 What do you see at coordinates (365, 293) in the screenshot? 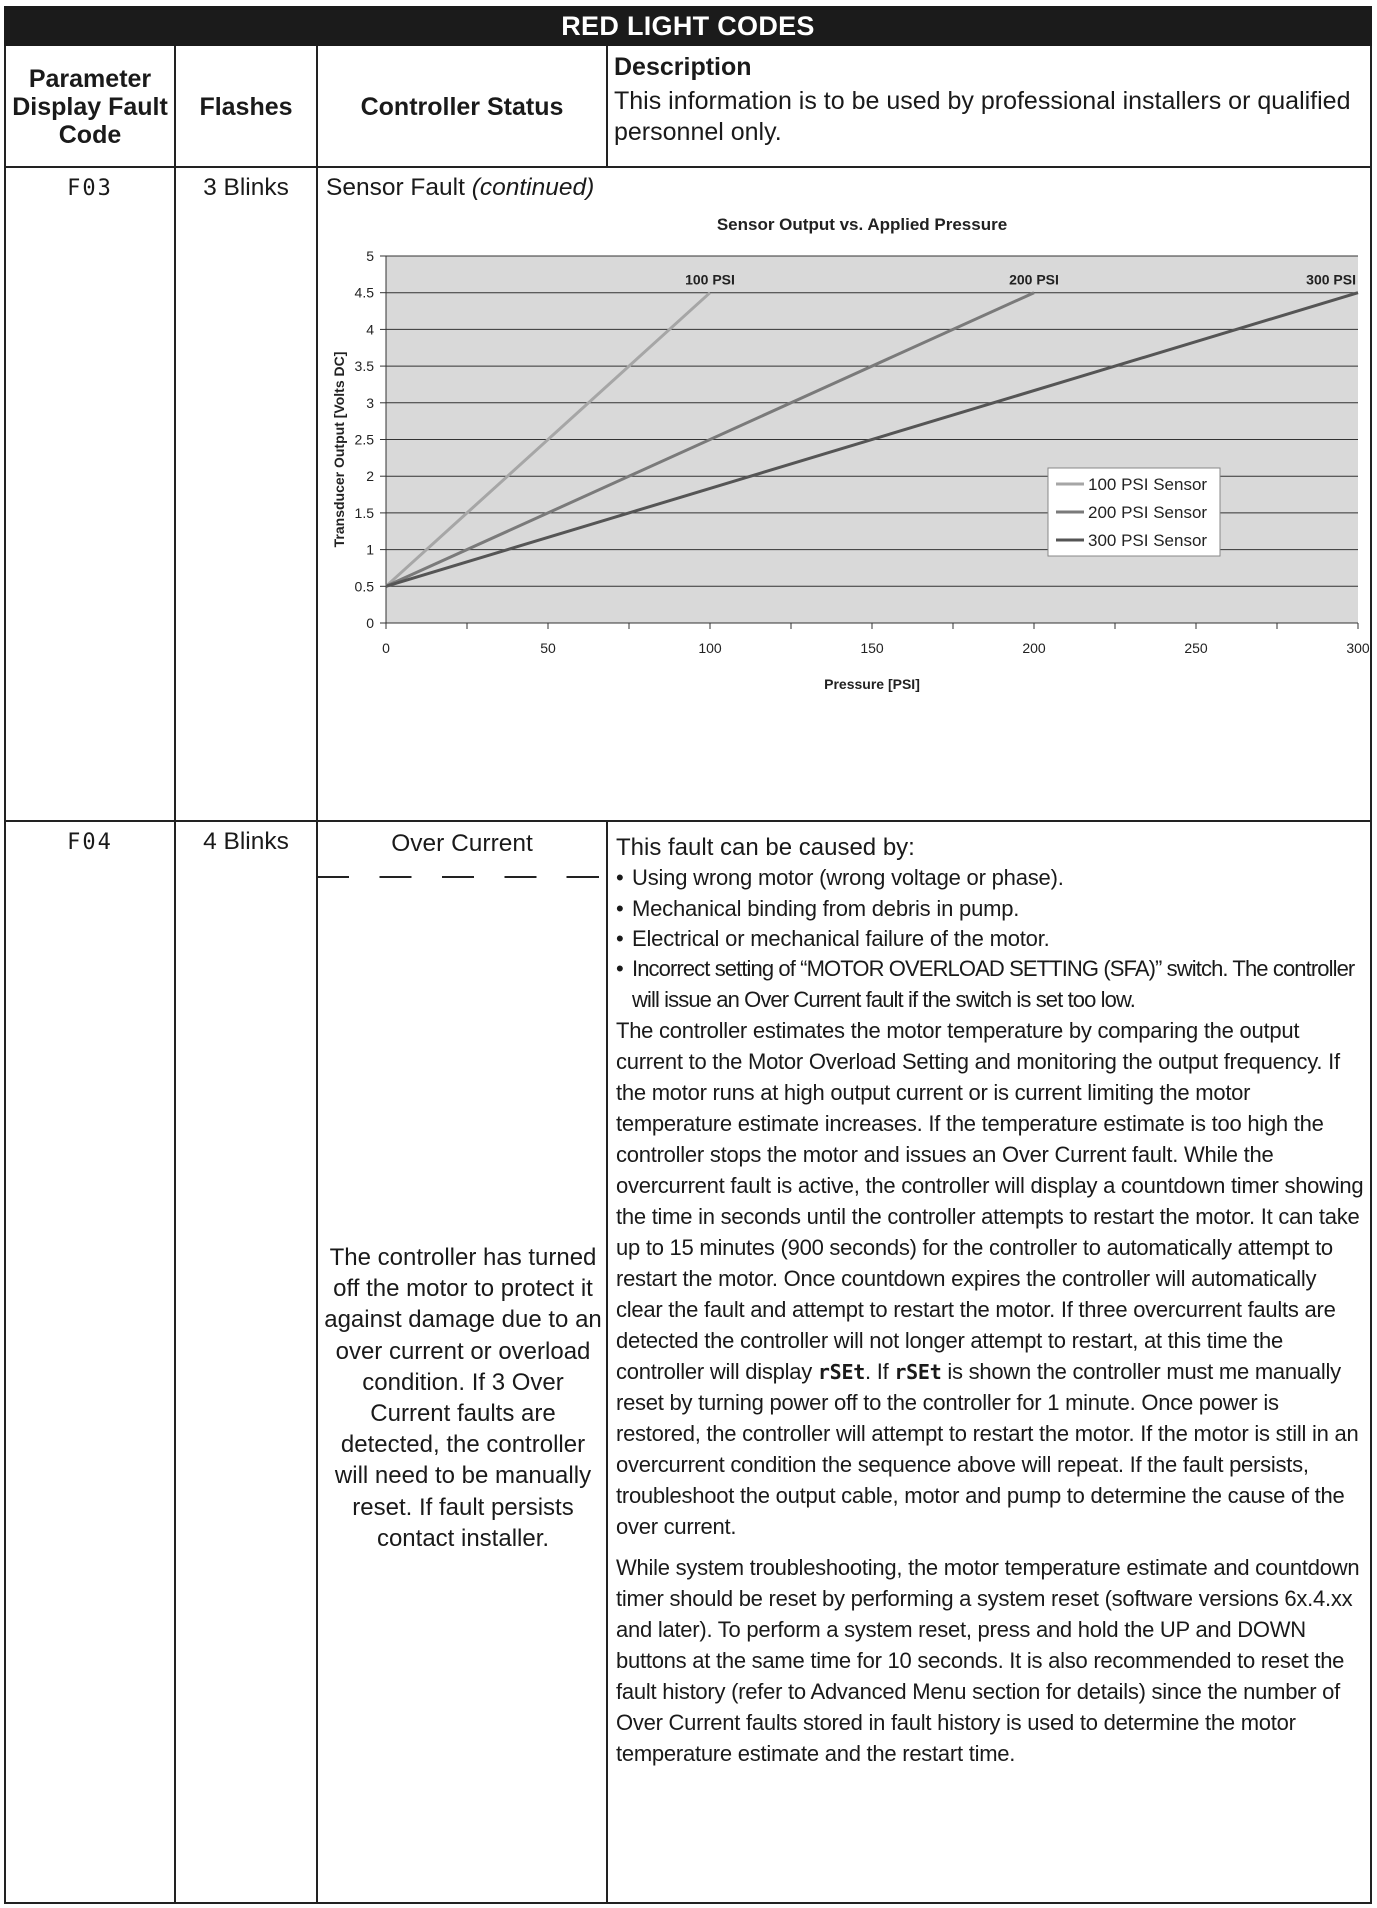
I see `y-tick-label: 4.5` at bounding box center [365, 293].